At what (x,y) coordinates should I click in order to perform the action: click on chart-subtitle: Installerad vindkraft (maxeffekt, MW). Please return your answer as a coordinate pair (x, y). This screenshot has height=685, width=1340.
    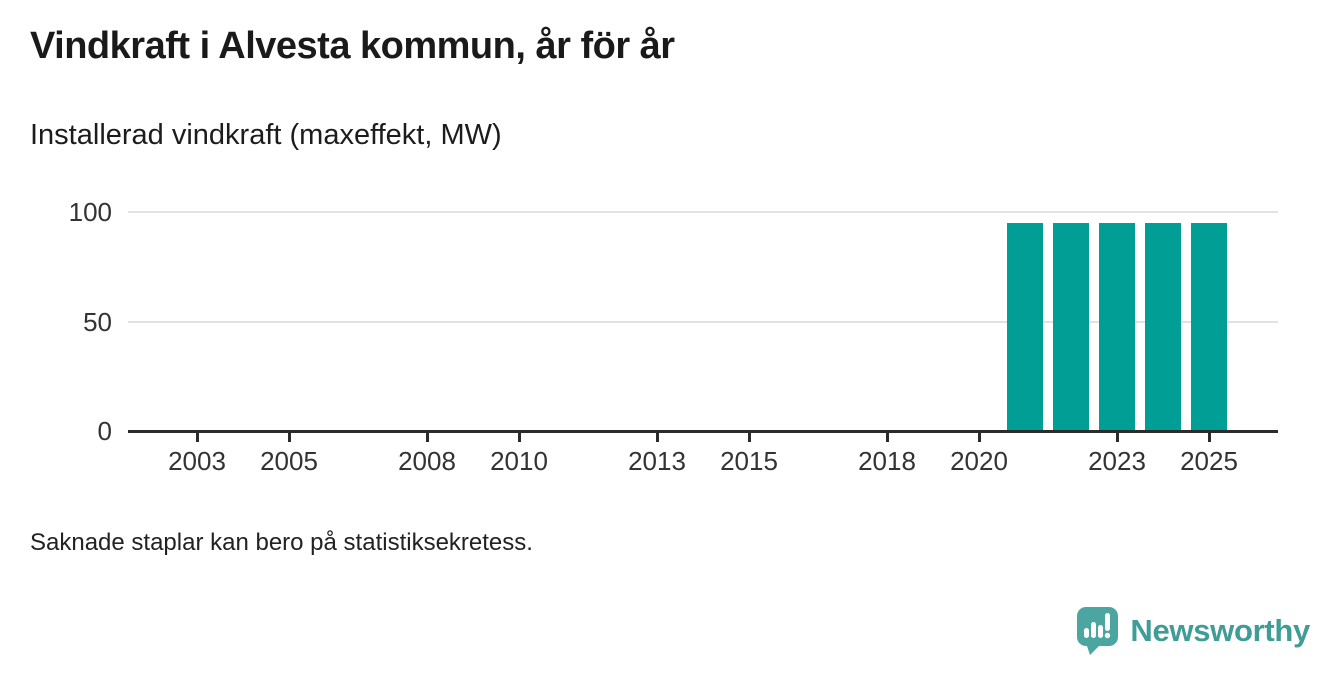
    Looking at the image, I should click on (266, 135).